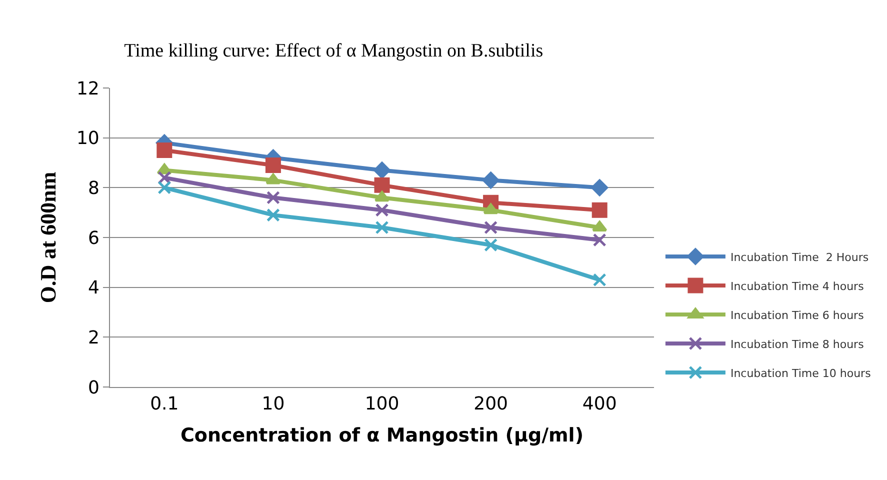 This screenshot has width=887, height=480. I want to click on x-tick-label: 400, so click(599, 404).